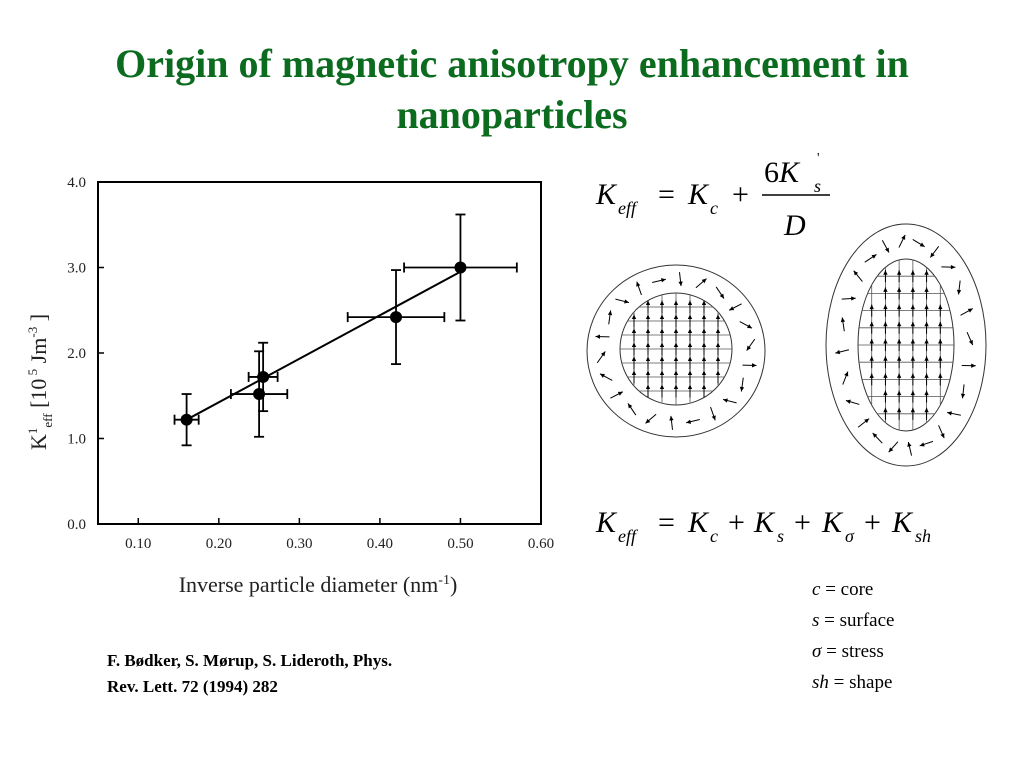  What do you see at coordinates (852, 682) in the screenshot?
I see `legend-row-shape: sh = shape` at bounding box center [852, 682].